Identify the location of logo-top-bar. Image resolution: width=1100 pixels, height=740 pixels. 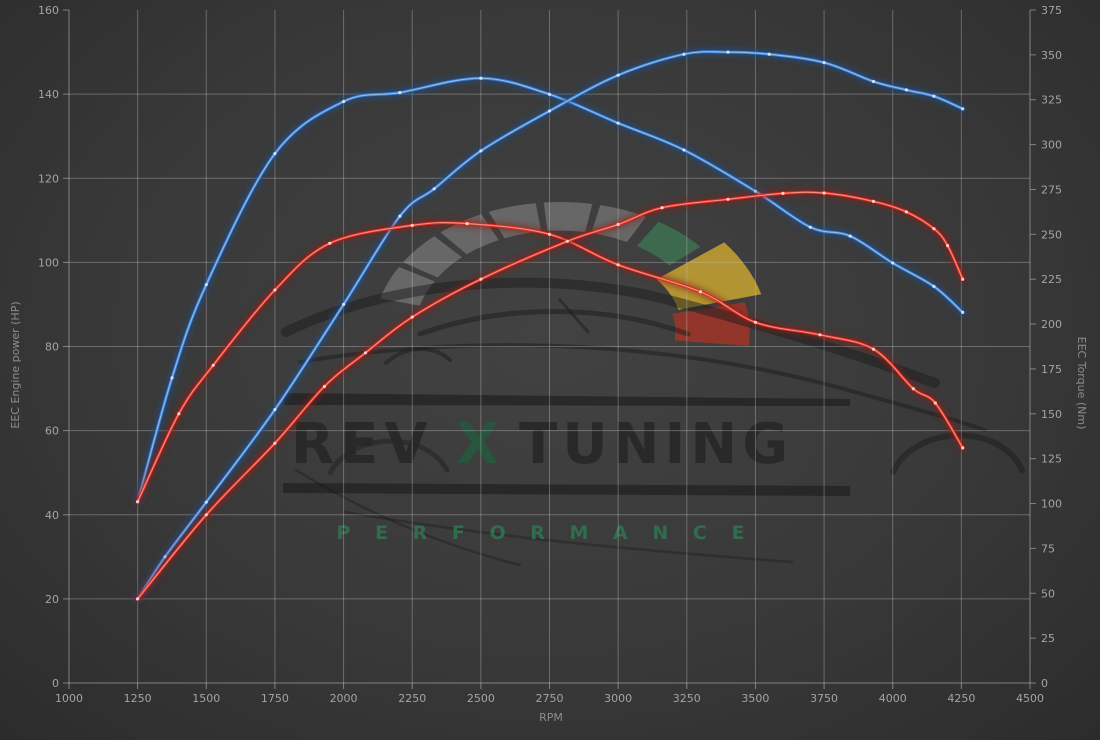
(567, 399).